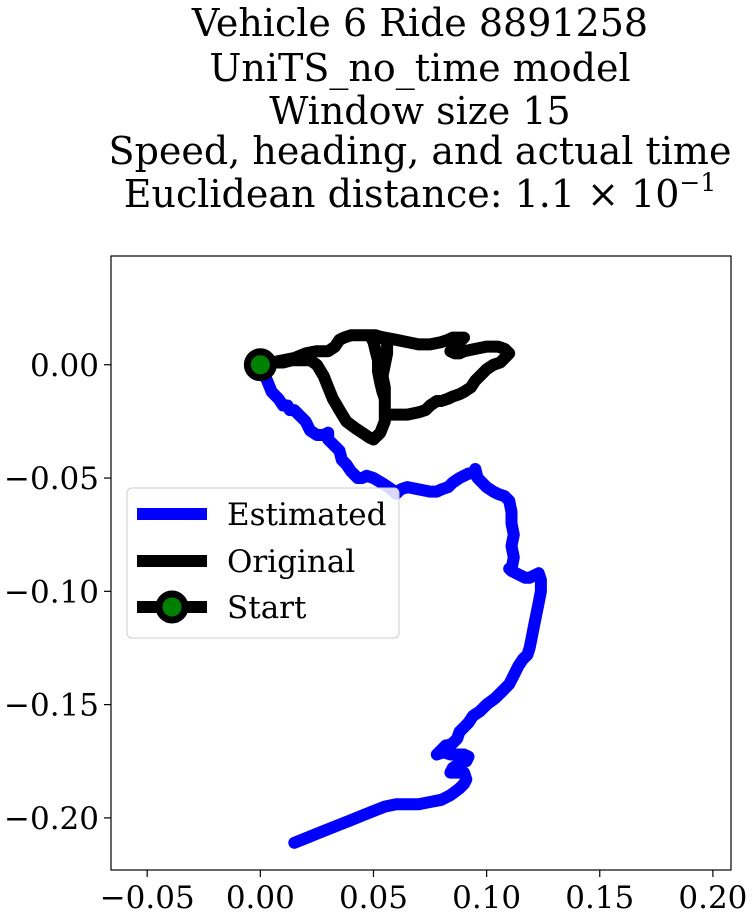 The image size is (755, 918). What do you see at coordinates (260, 365) in the screenshot?
I see `start-marker` at bounding box center [260, 365].